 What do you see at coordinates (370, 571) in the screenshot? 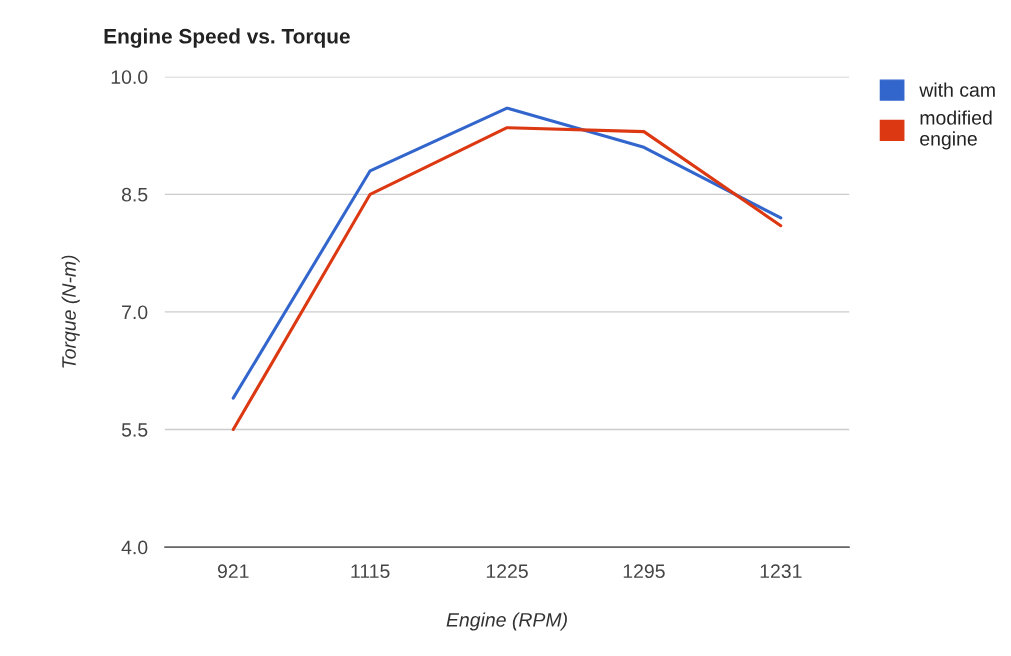
I see `x-tick-label: 1115` at bounding box center [370, 571].